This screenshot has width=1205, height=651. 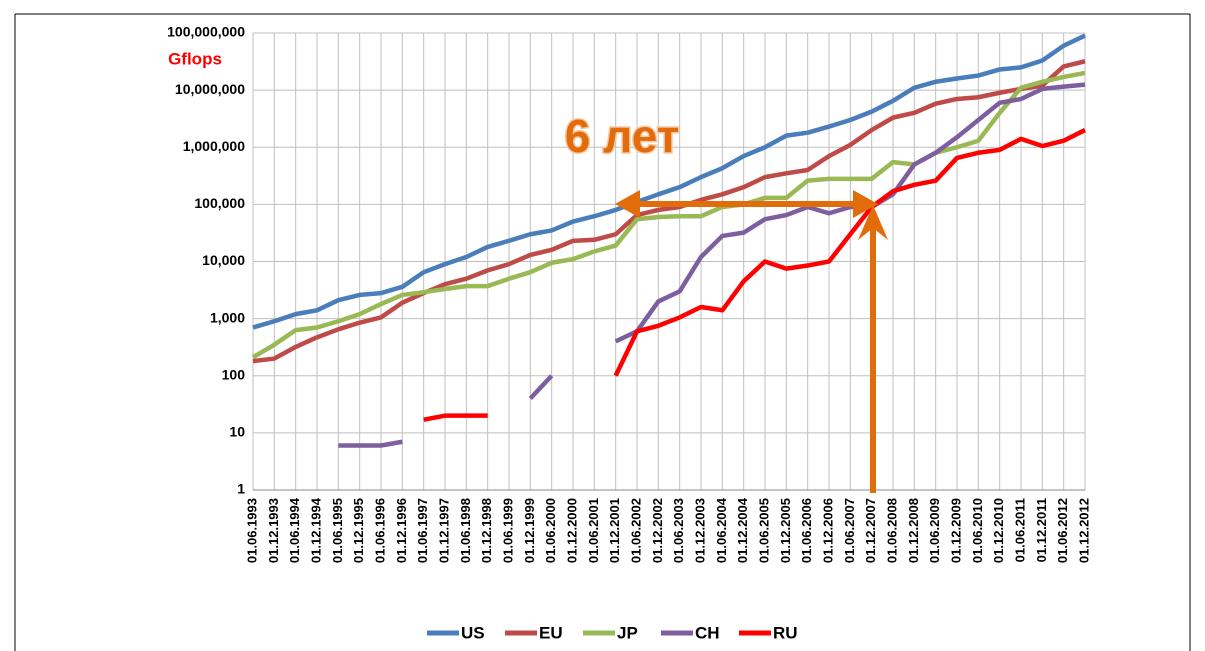 What do you see at coordinates (635, 530) in the screenshot?
I see `x-tick-label: 01.06.2002` at bounding box center [635, 530].